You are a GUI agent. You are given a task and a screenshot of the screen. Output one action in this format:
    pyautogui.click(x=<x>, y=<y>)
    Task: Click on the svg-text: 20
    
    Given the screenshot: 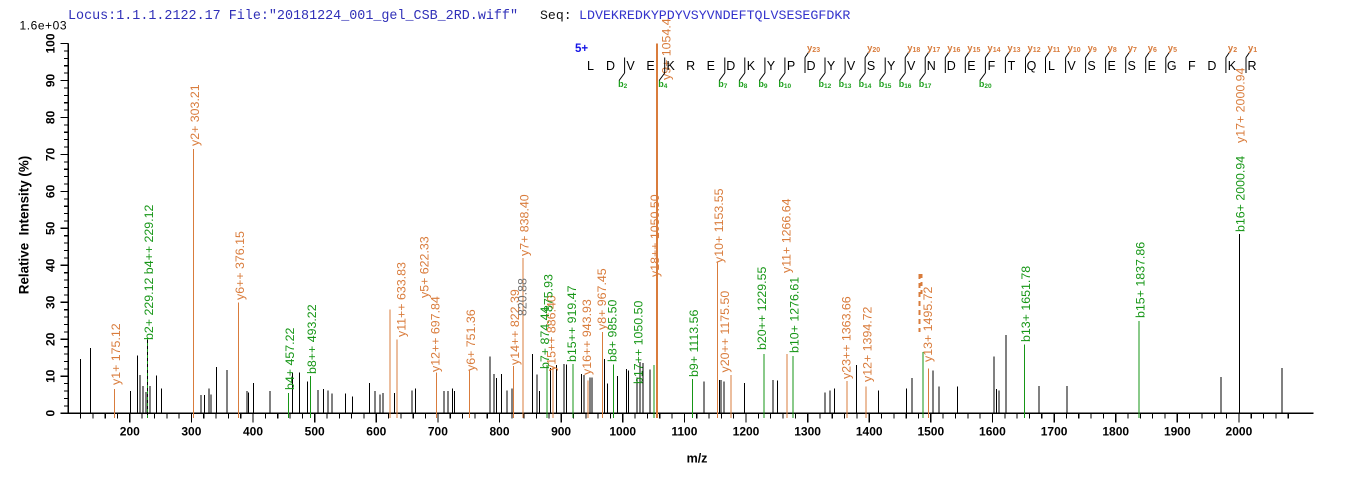 What is the action you would take?
    pyautogui.click(x=51, y=339)
    